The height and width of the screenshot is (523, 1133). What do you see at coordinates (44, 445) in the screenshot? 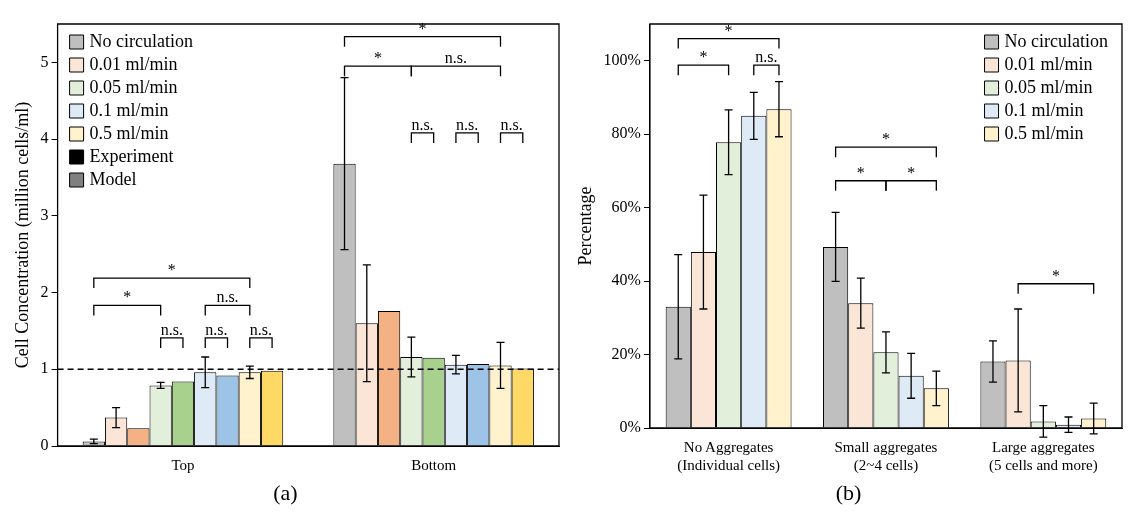
I see `y-tick-label: 0` at bounding box center [44, 445].